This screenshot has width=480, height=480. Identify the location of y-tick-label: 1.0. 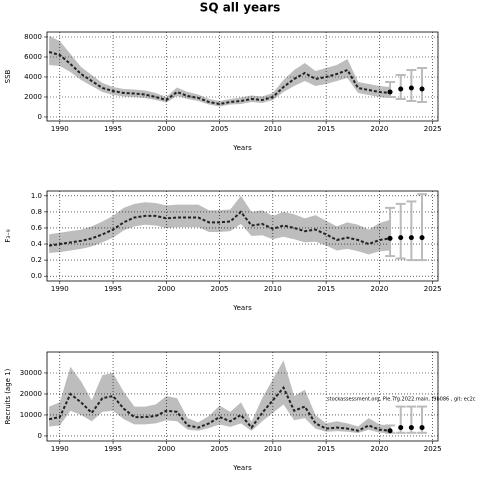
(36, 196).